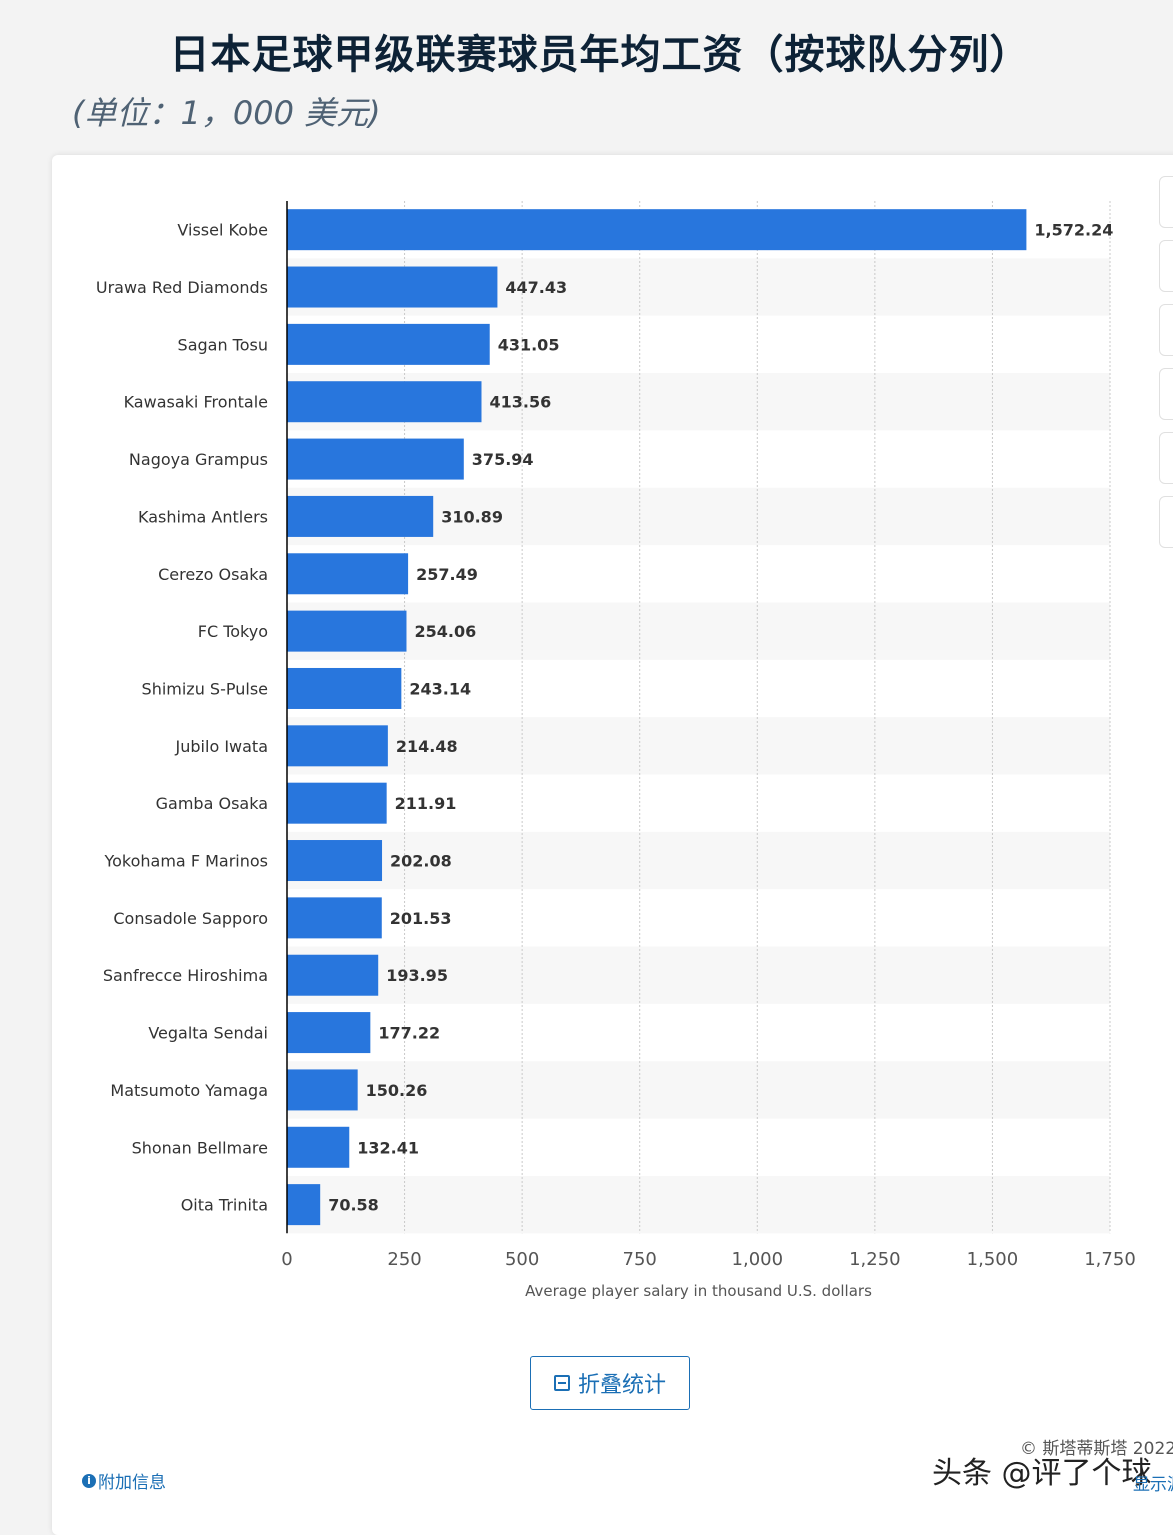  What do you see at coordinates (212, 803) in the screenshot?
I see `category-label: Gamba Osaka` at bounding box center [212, 803].